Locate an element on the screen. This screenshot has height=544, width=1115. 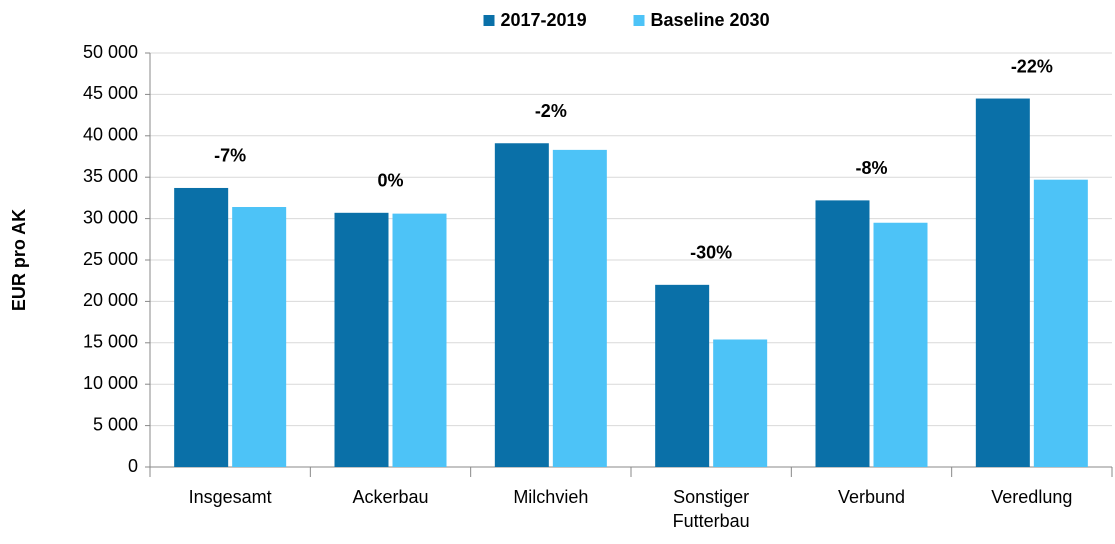
x-tick-label: Veredlung is located at coordinates (1032, 497).